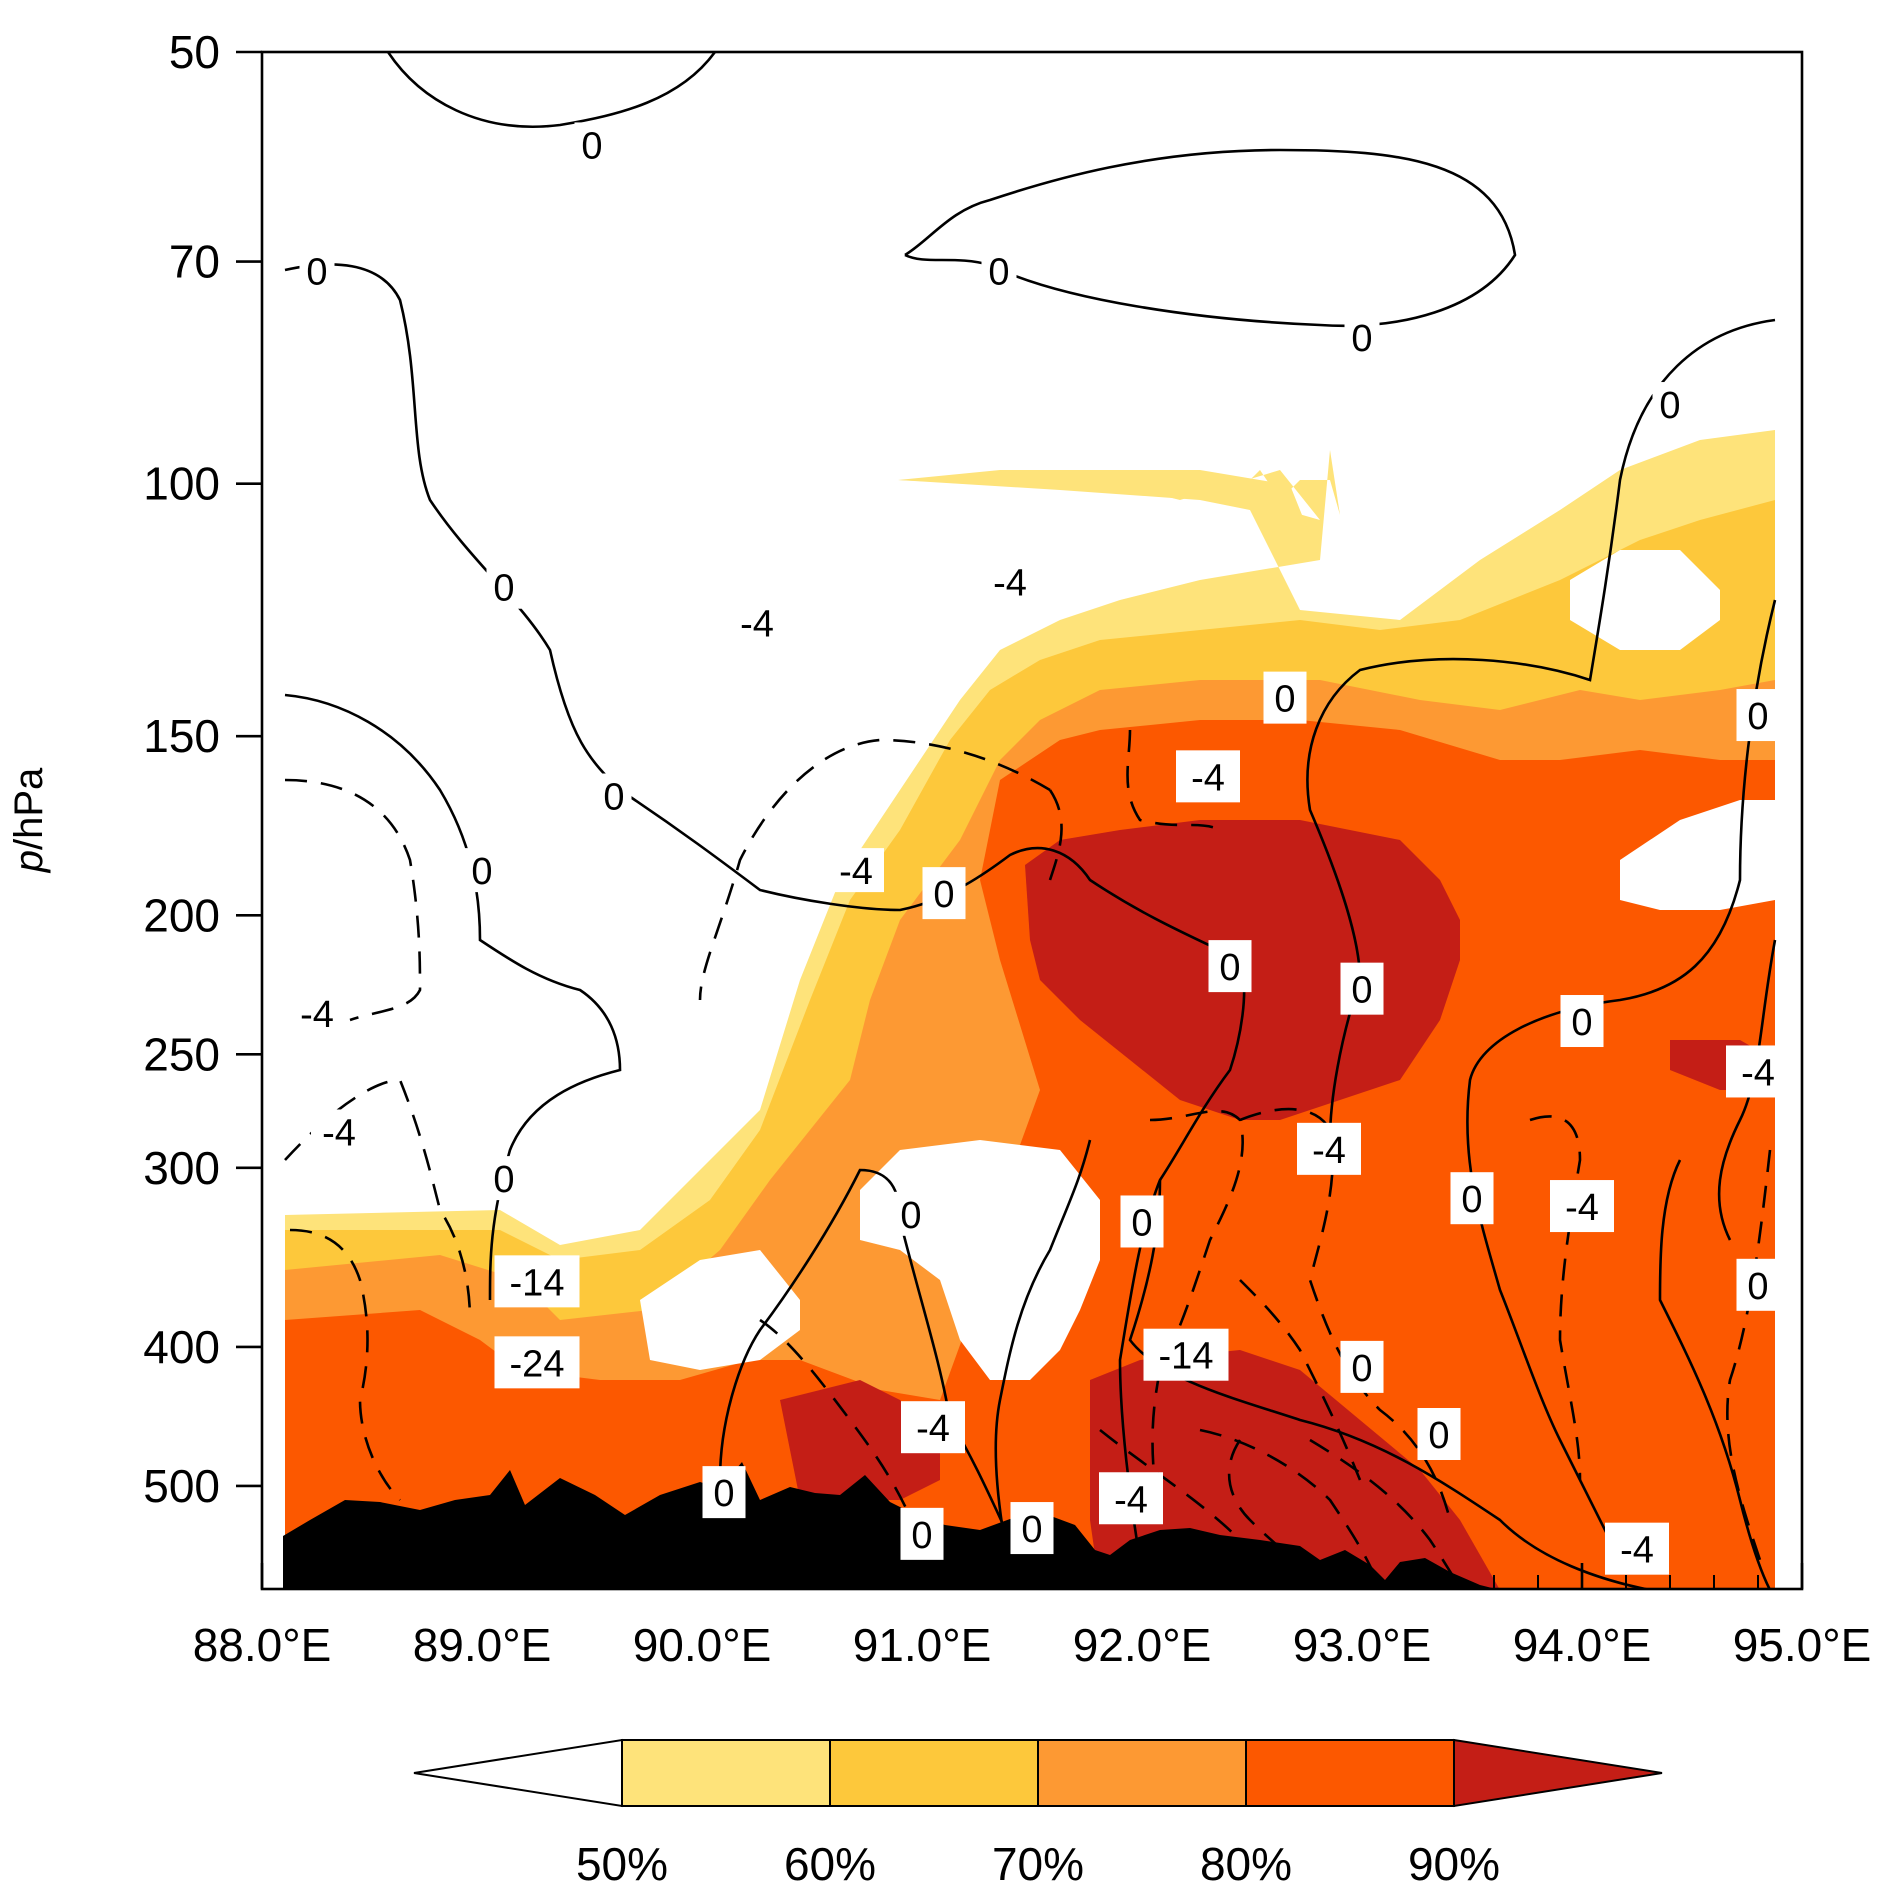 This screenshot has width=1890, height=1890. Describe the element at coordinates (1246, 1864) in the screenshot. I see `colorbar-label: 80%` at that location.